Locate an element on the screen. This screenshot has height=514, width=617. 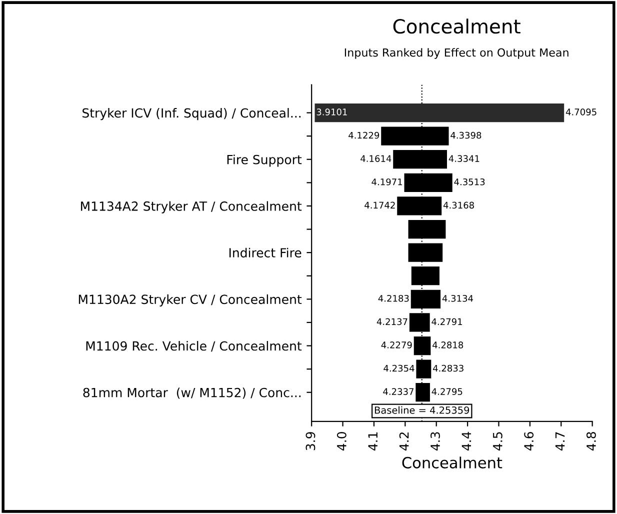
y-tick-label: M1109 Rec. Vehicle / Concealment is located at coordinates (194, 346).